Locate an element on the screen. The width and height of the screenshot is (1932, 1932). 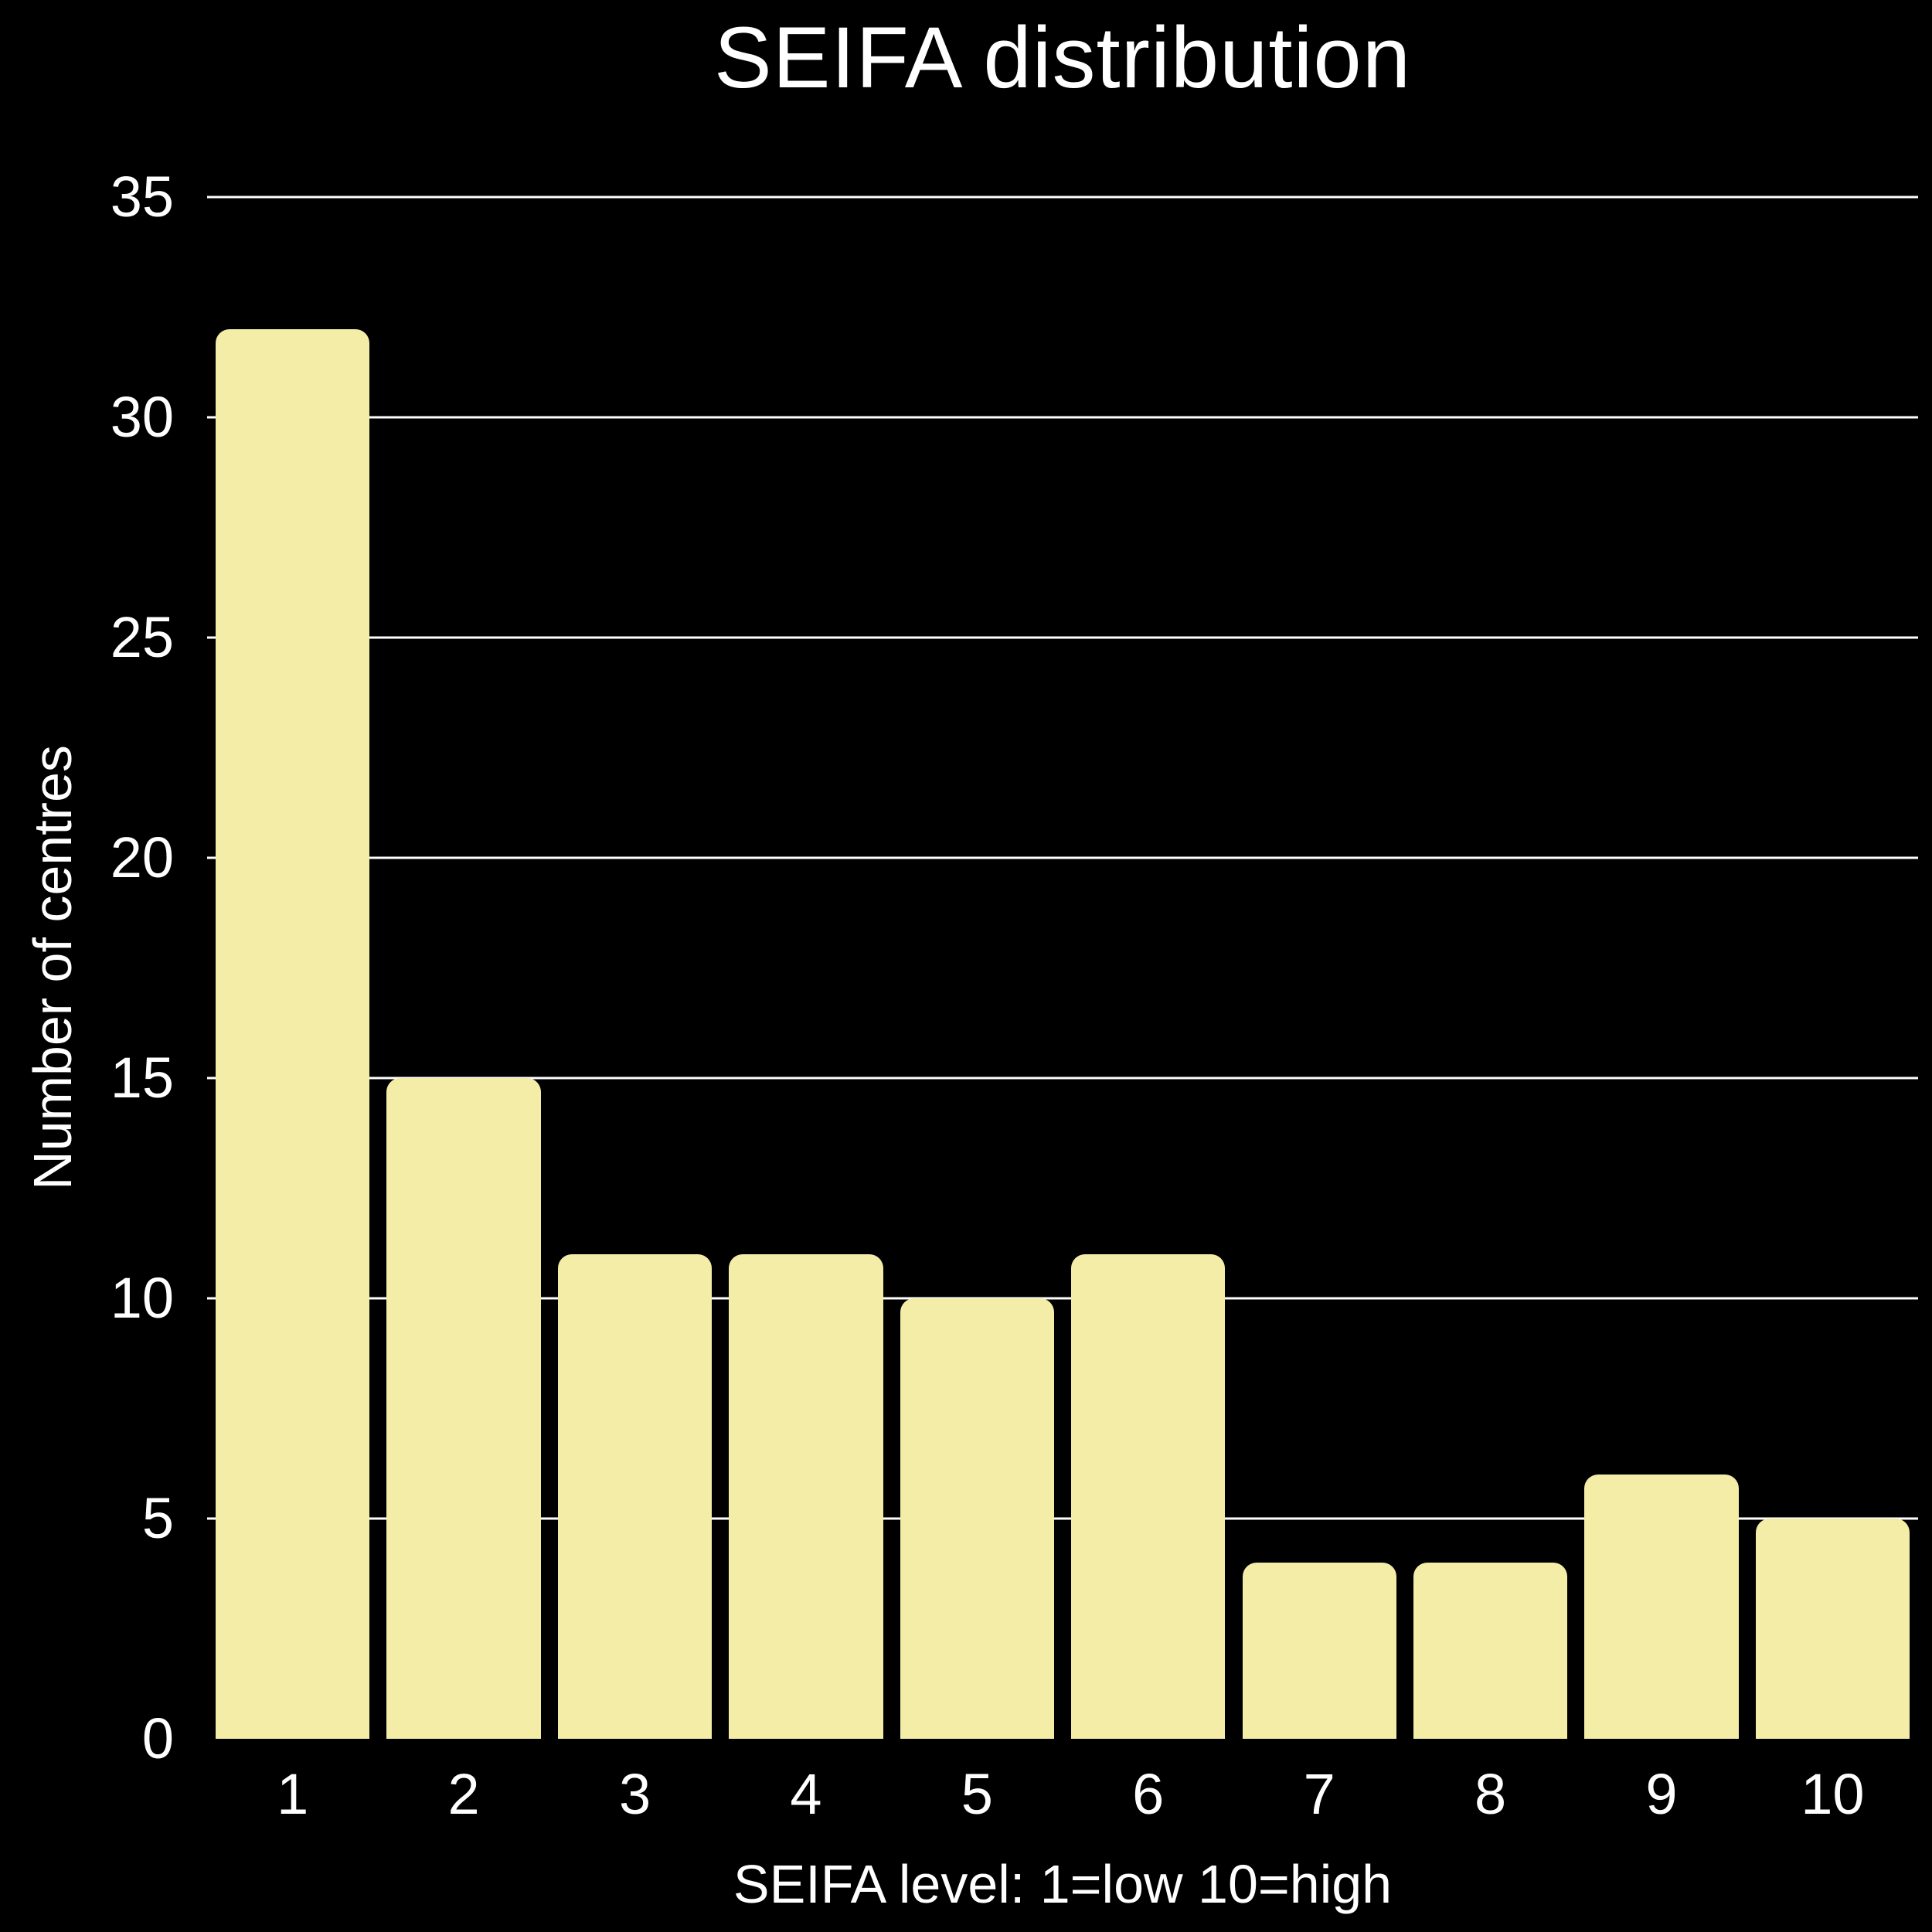
x-tick-label-9: 9 is located at coordinates (1661, 1794).